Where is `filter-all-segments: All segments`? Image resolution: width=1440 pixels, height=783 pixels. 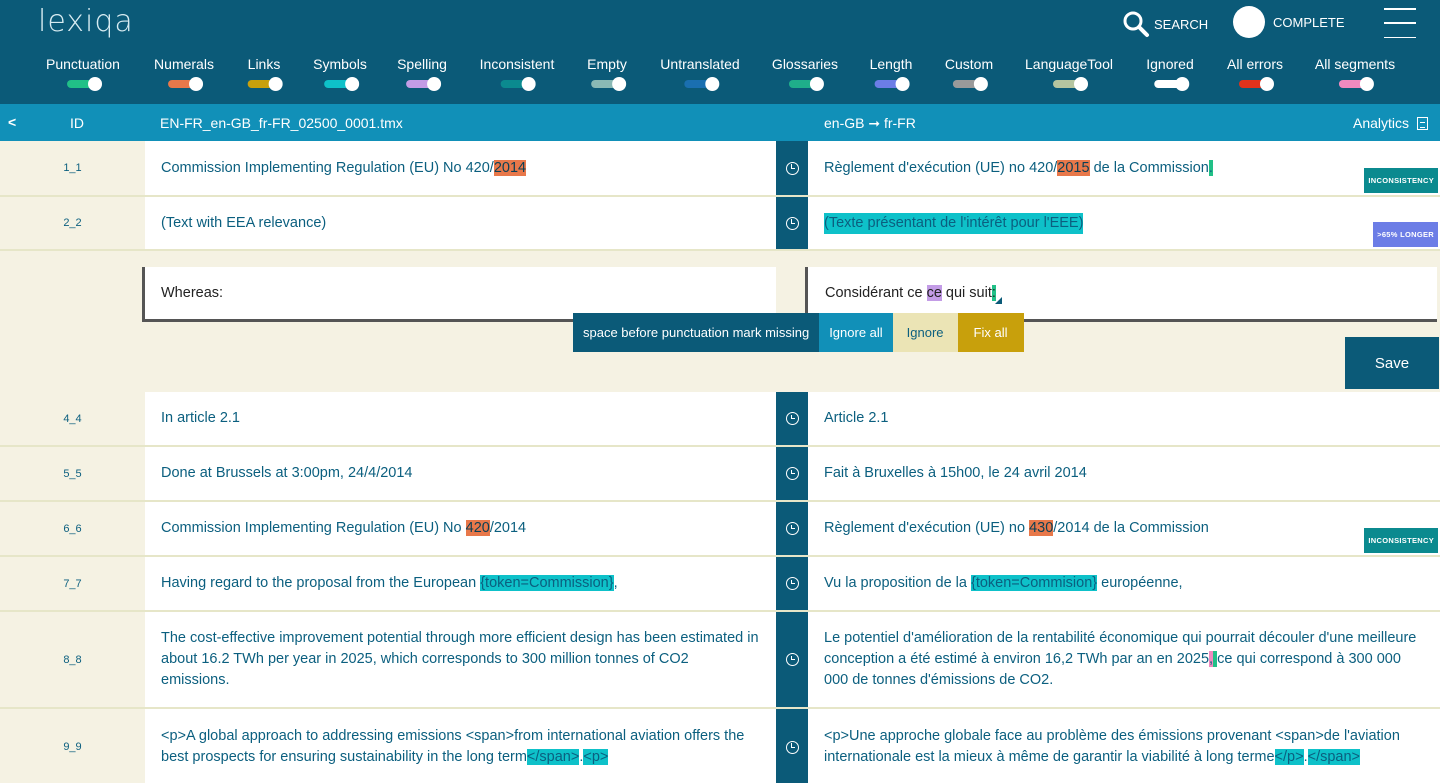 filter-all-segments: All segments is located at coordinates (1355, 73).